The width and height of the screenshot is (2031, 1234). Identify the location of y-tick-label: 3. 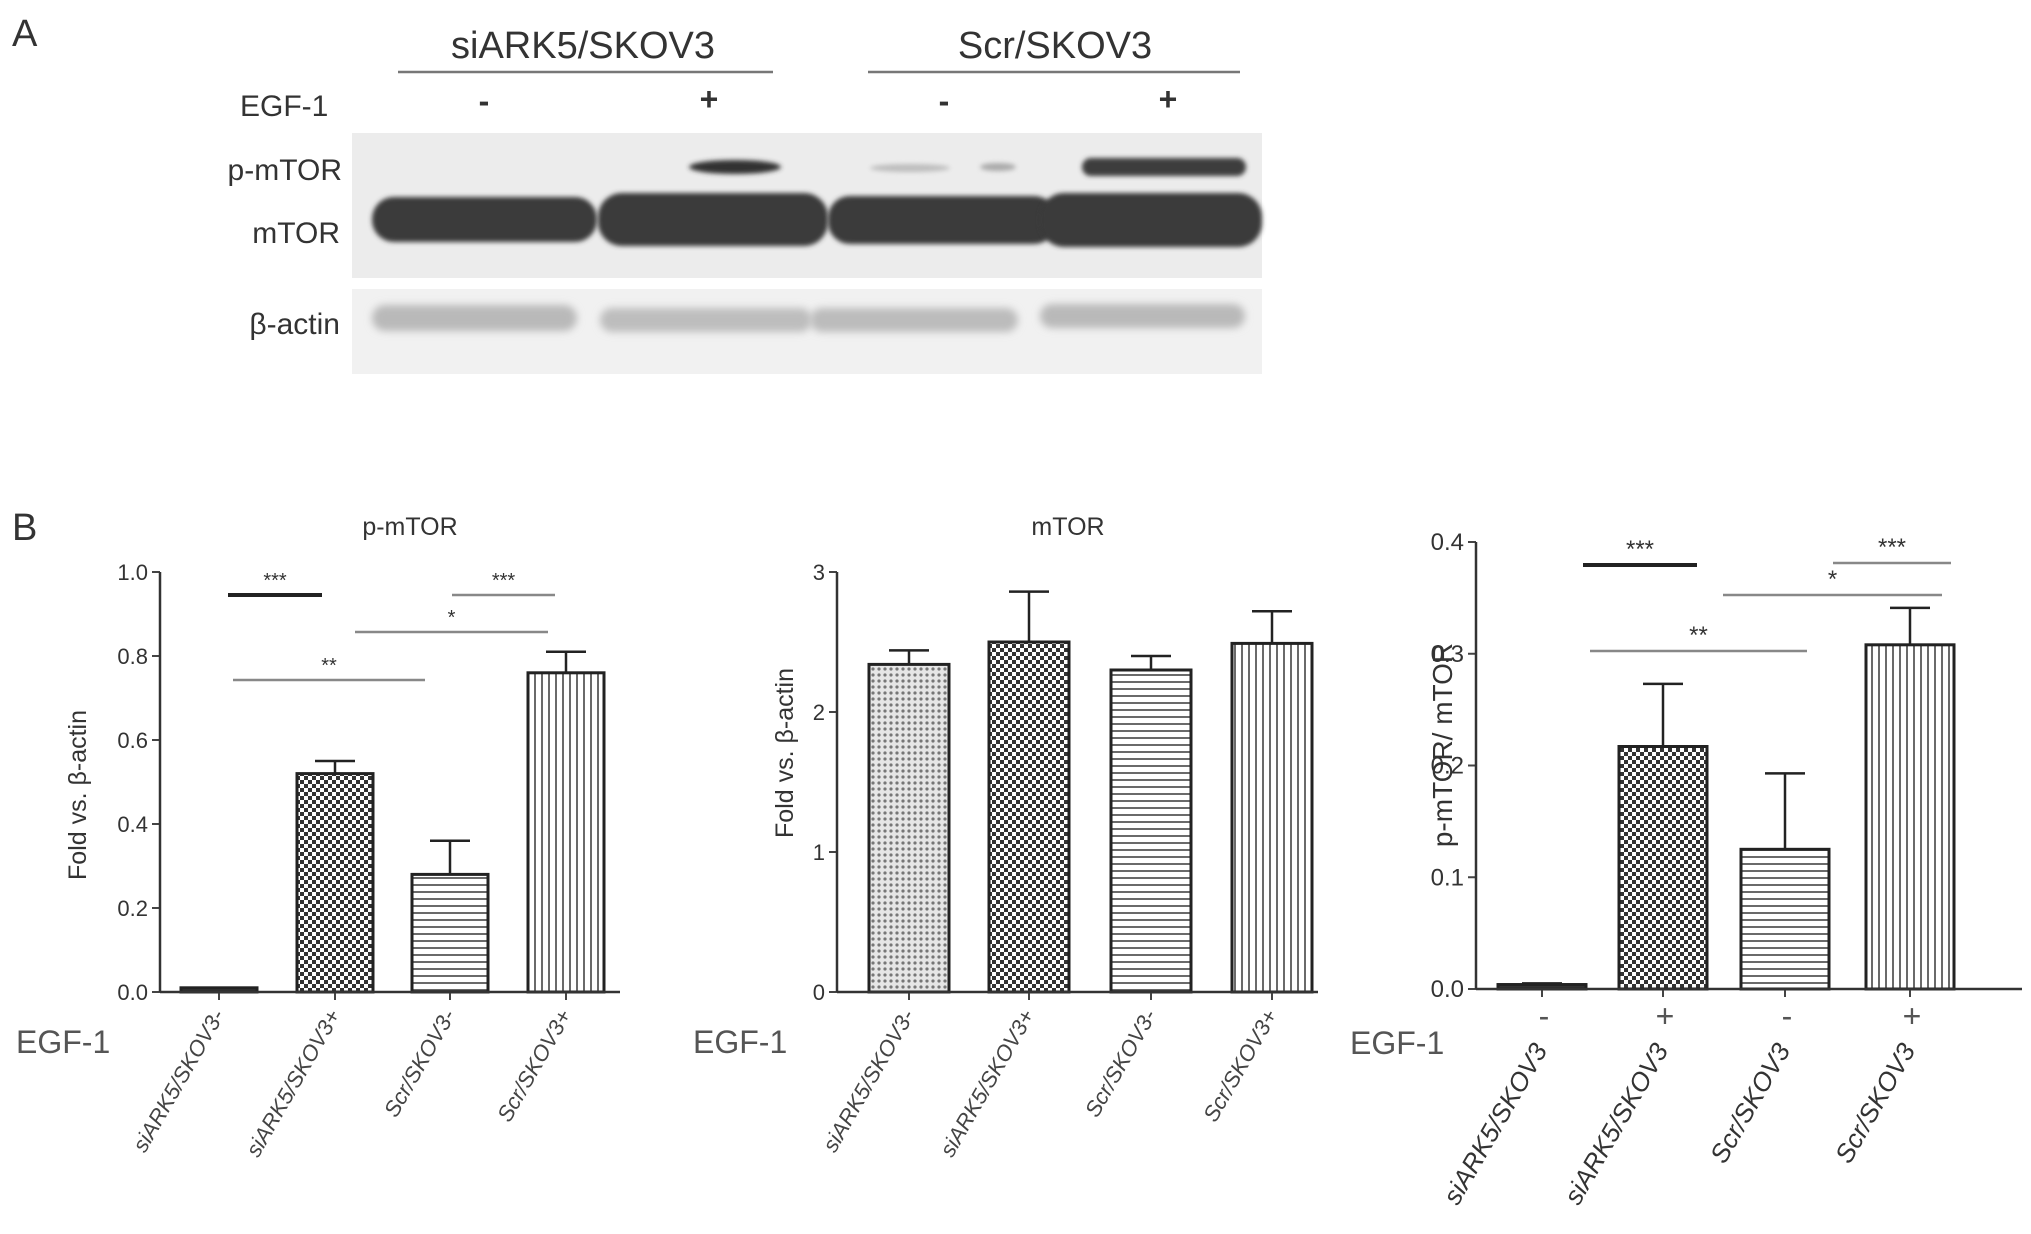
(819, 572).